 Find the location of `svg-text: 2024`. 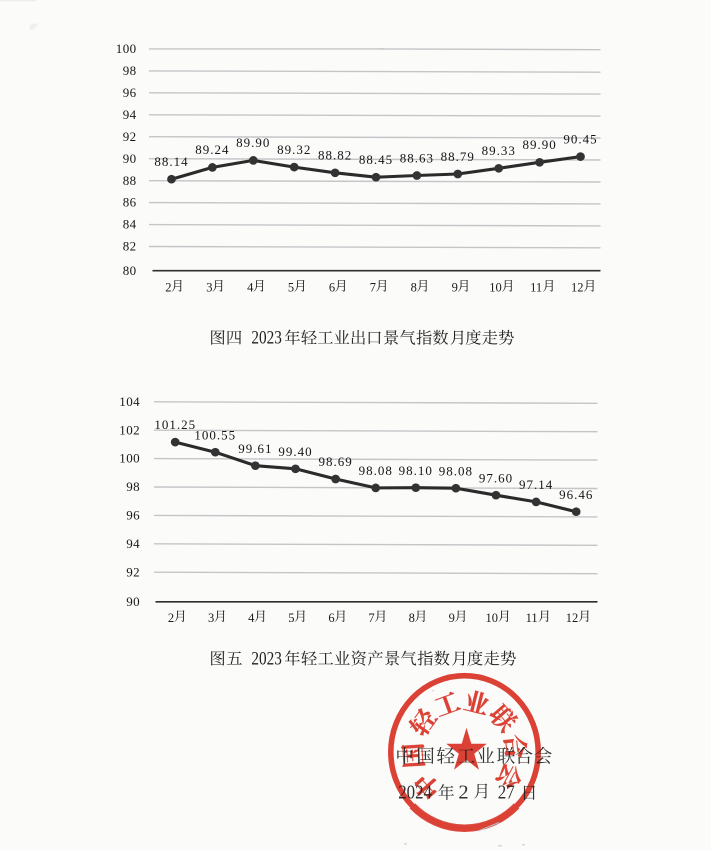

svg-text: 2024 is located at coordinates (415, 793).